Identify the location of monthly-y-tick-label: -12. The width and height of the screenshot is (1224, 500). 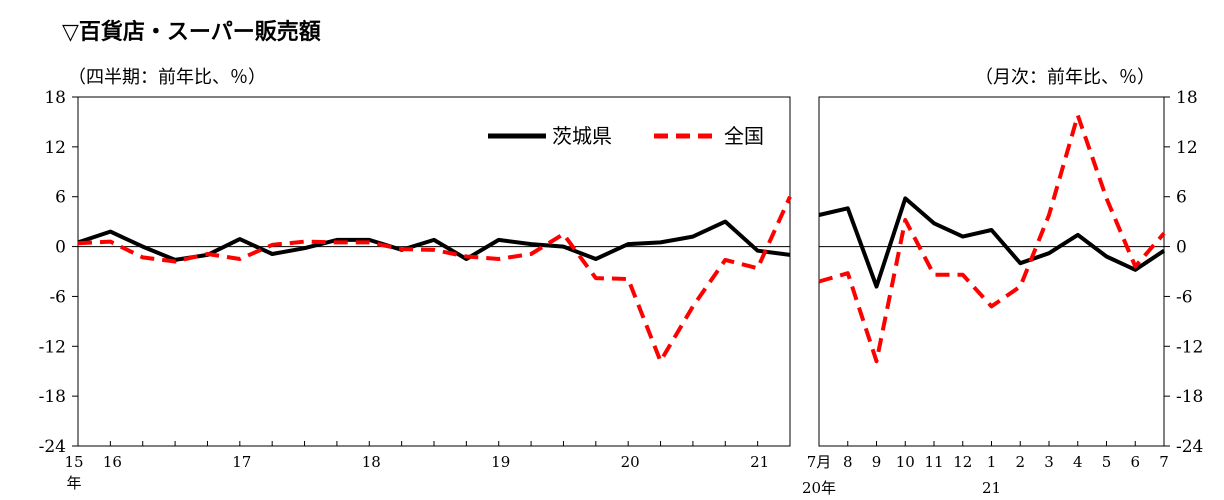
(1189, 347).